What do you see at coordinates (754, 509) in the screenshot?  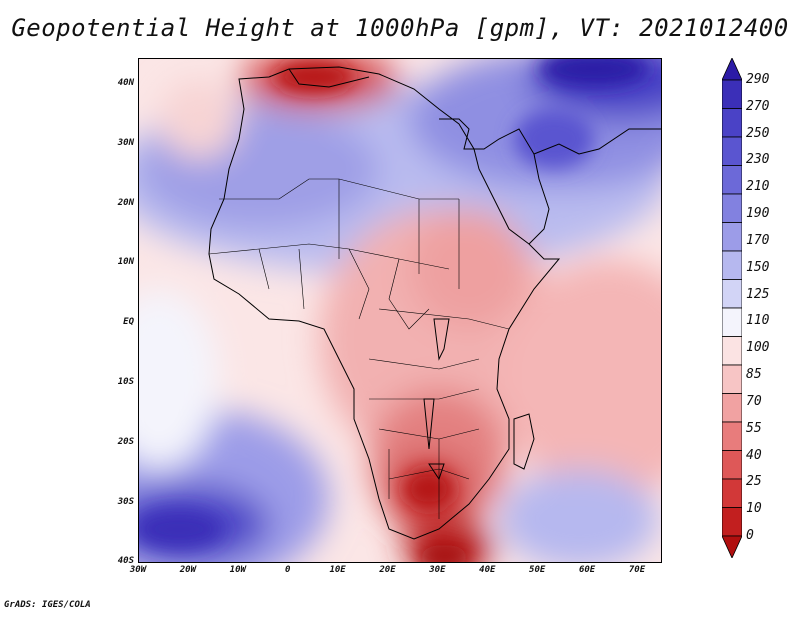 I see `colorbar-label: 10` at bounding box center [754, 509].